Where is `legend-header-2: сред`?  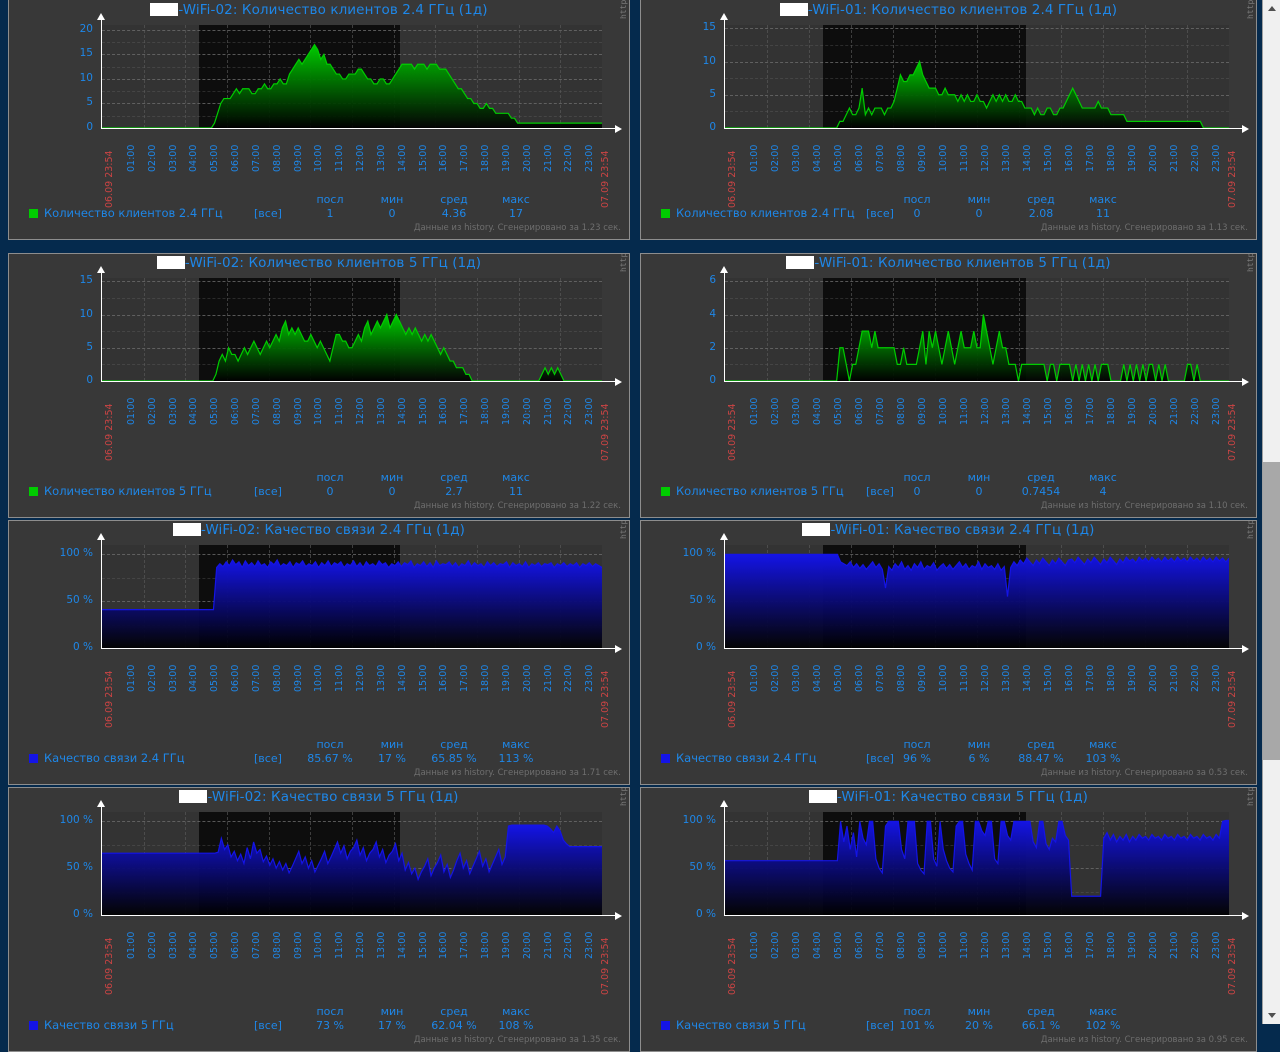
legend-header-2: сред is located at coordinates (1041, 477).